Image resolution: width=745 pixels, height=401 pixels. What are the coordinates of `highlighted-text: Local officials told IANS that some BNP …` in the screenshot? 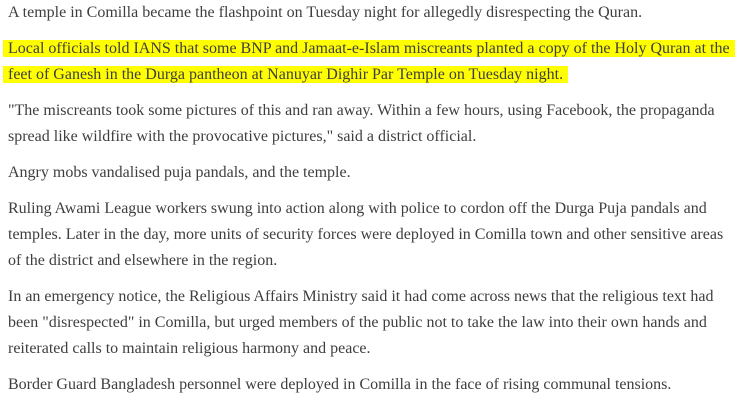 It's located at (369, 61).